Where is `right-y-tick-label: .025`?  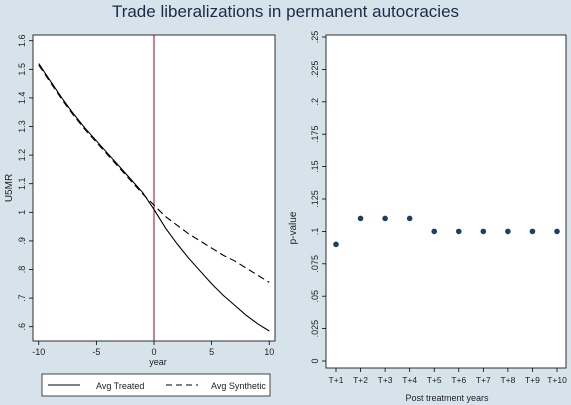 right-y-tick-label: .025 is located at coordinates (315, 329).